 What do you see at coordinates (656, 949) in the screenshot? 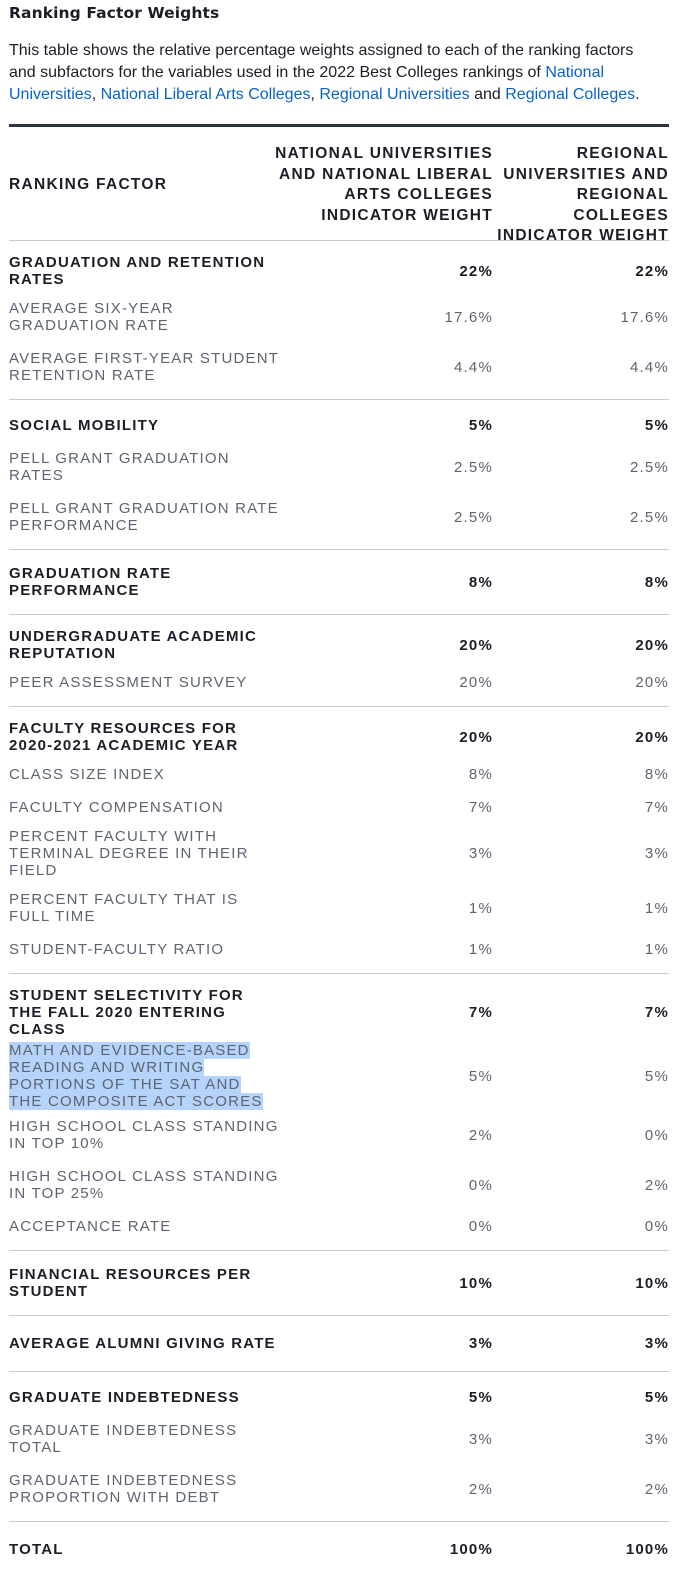
I see `regional-weight: 1%` at bounding box center [656, 949].